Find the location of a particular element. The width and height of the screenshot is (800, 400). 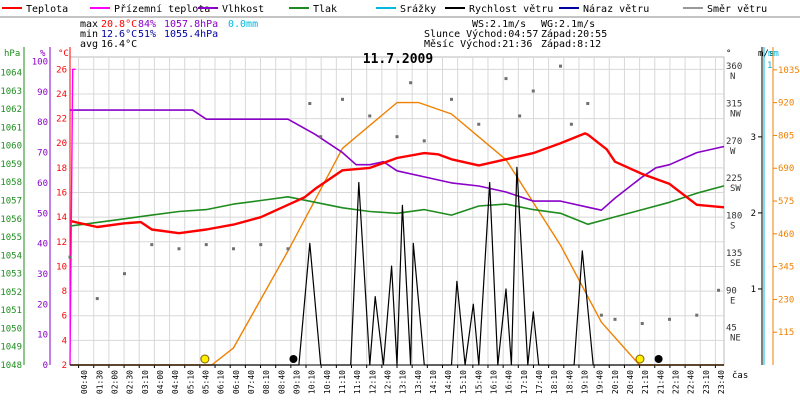

x-tick-label: 08:40 is located at coordinates (281, 382).